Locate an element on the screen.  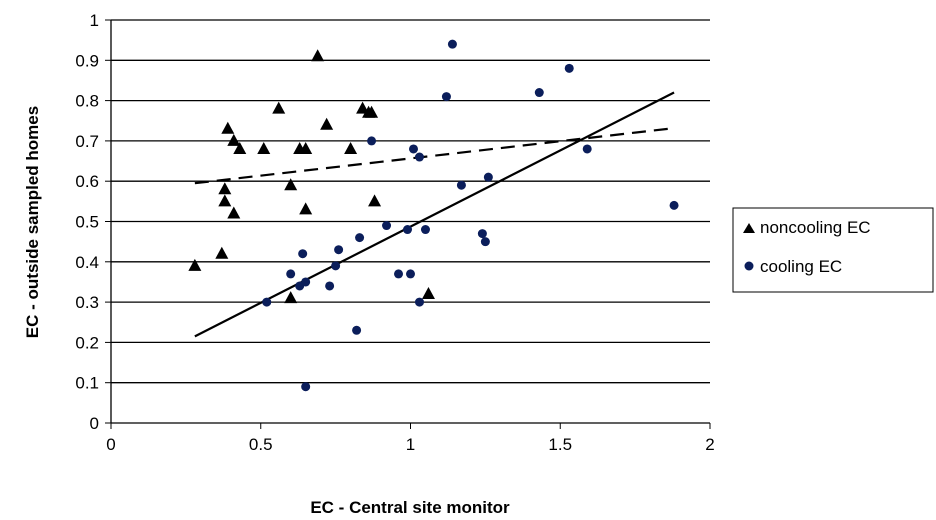
x-axis-title: EC - Central site monitor is located at coordinates (410, 507).